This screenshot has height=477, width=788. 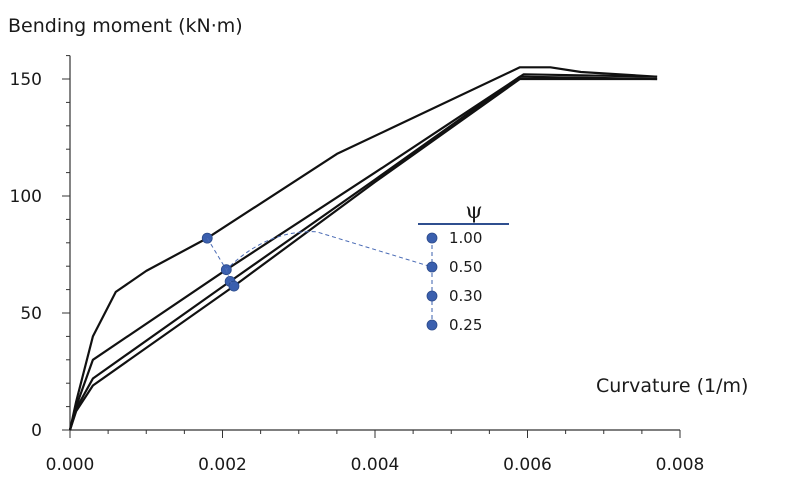 I want to click on legend-label-0.50: 0.50, so click(x=465, y=267).